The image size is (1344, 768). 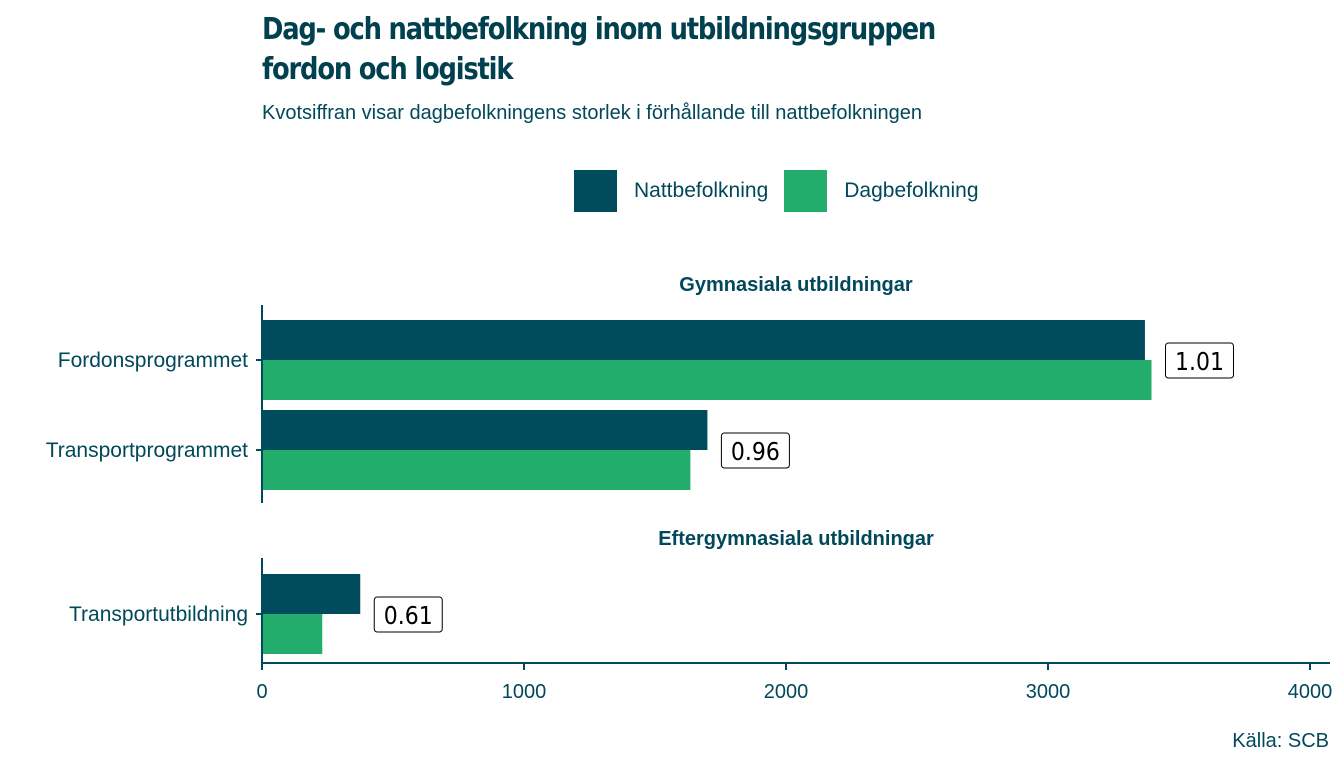 What do you see at coordinates (1280, 741) in the screenshot?
I see `source-caption: Källa: SCB` at bounding box center [1280, 741].